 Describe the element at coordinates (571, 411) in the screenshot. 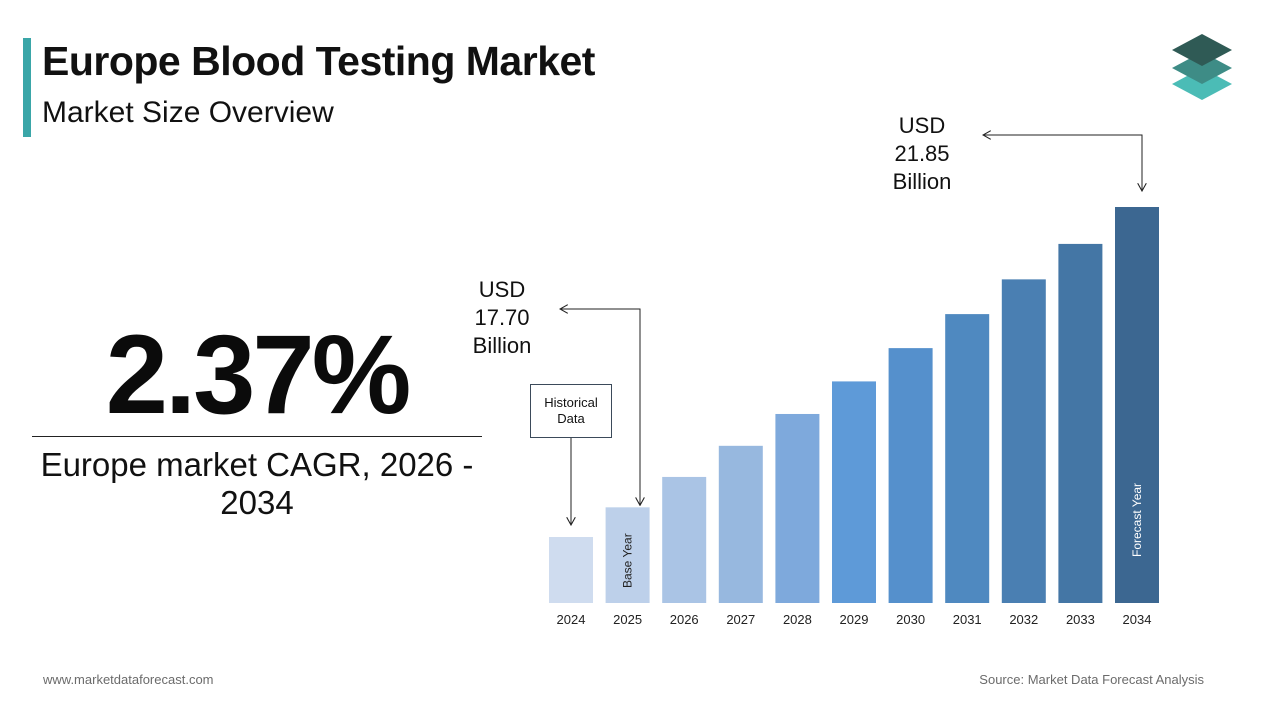

I see `historical-data-box: Historical Data` at that location.